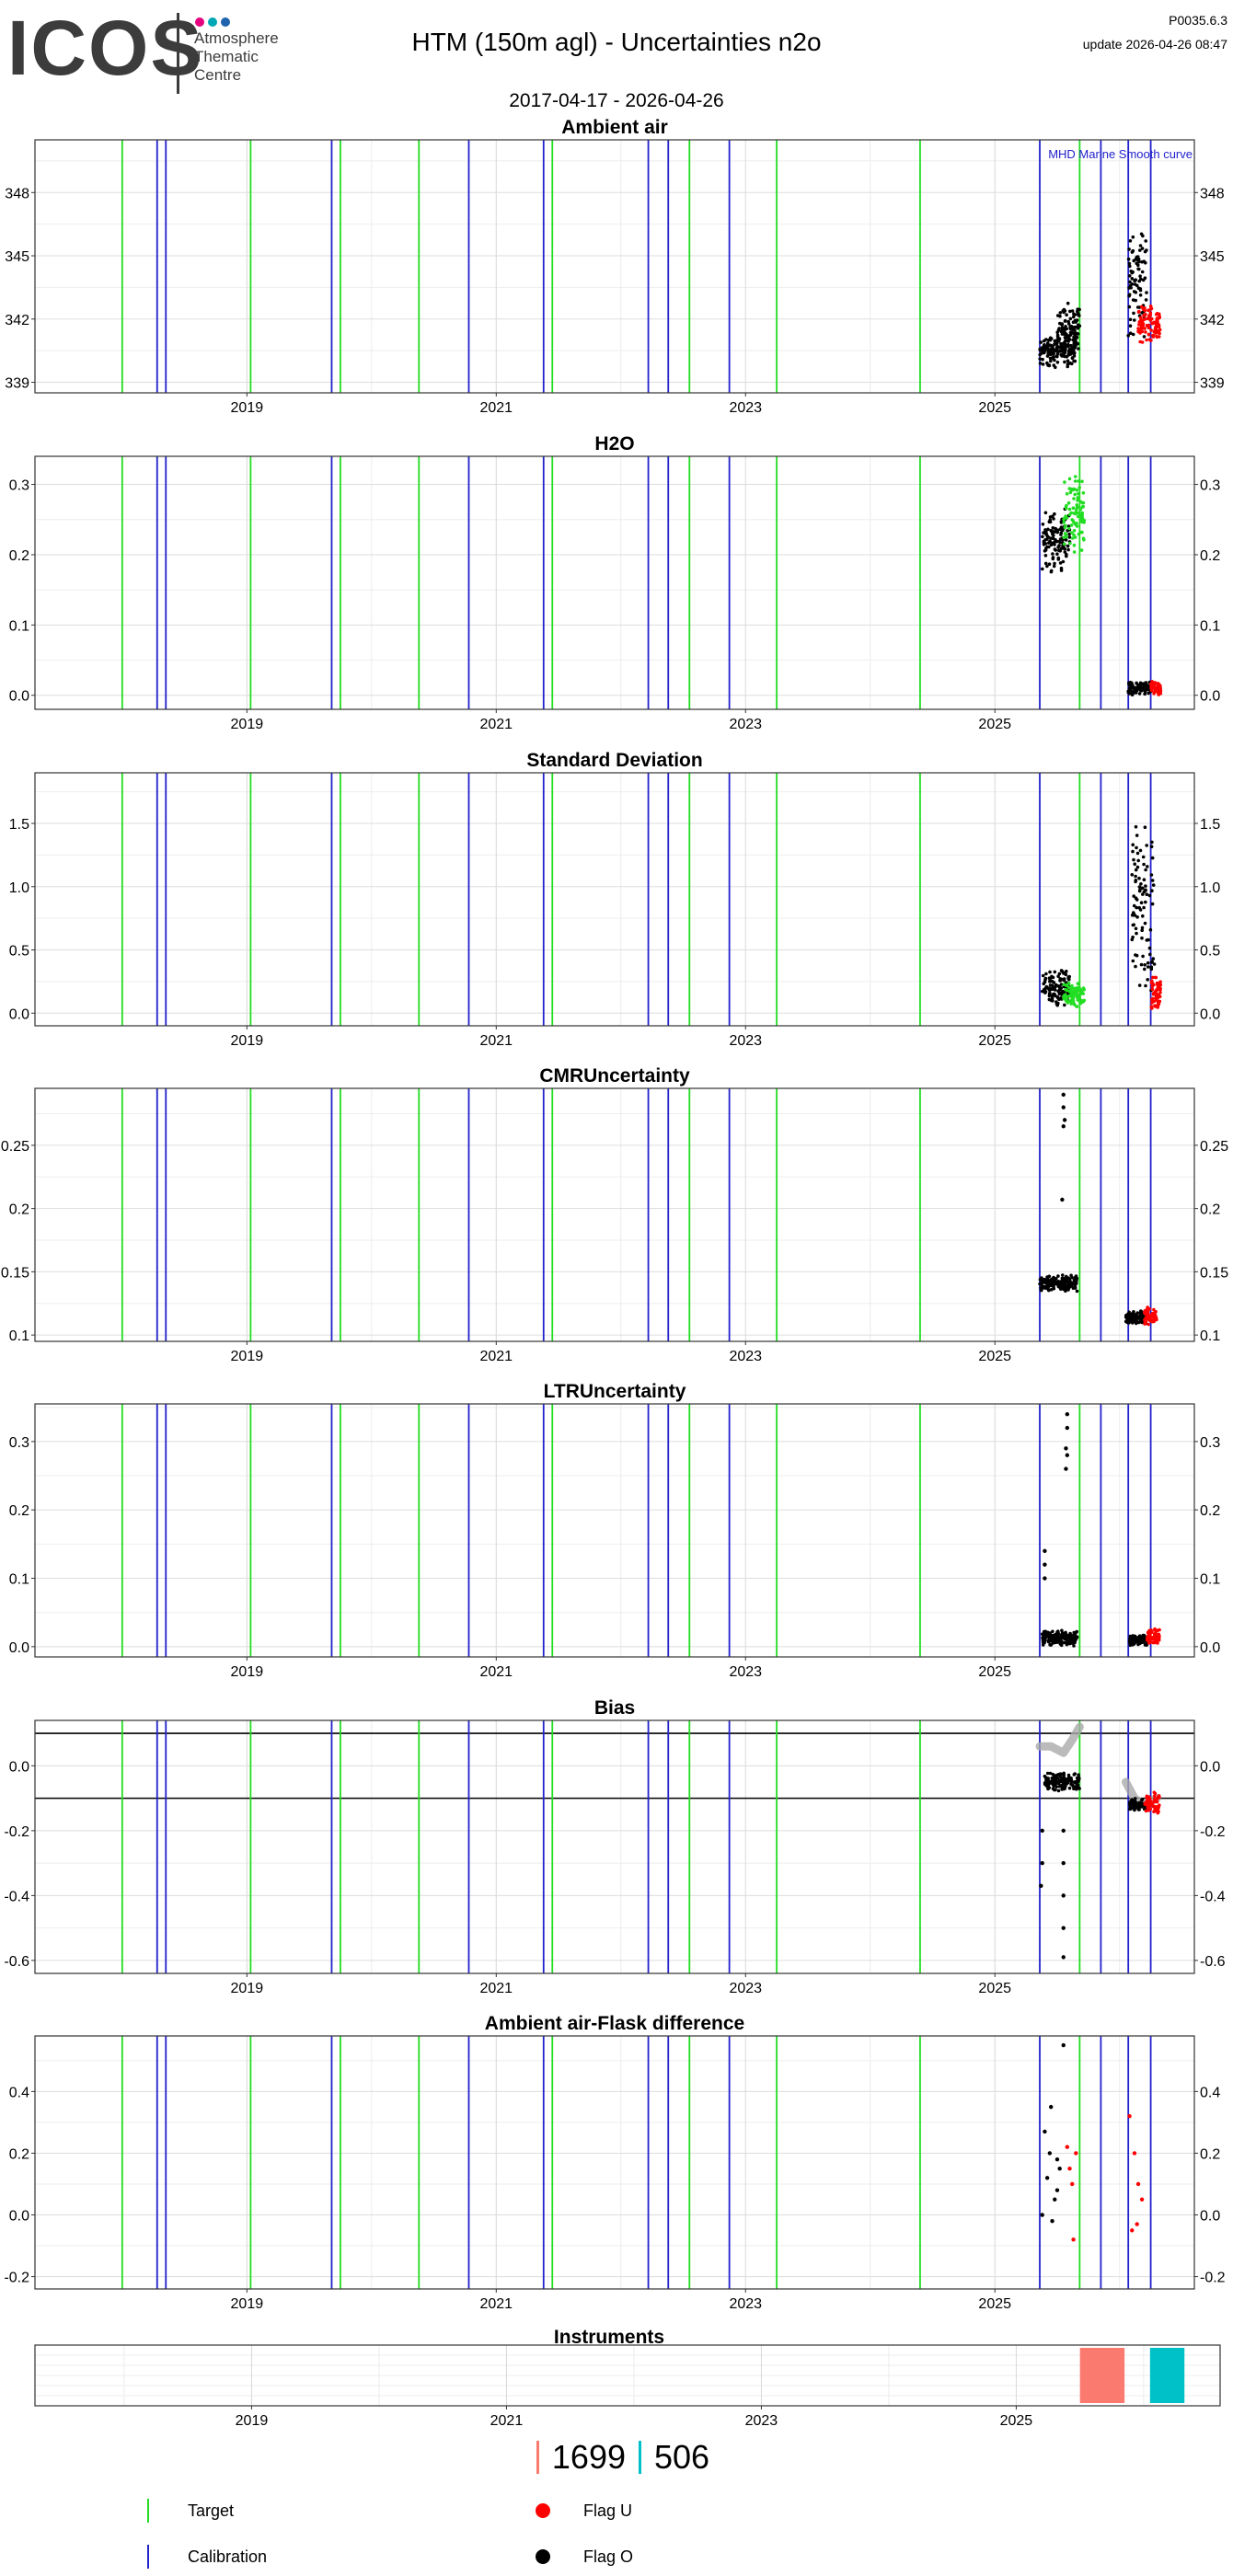  Describe the element at coordinates (761, 2421) in the screenshot. I see `instr-x-tick-label: 2023` at that location.